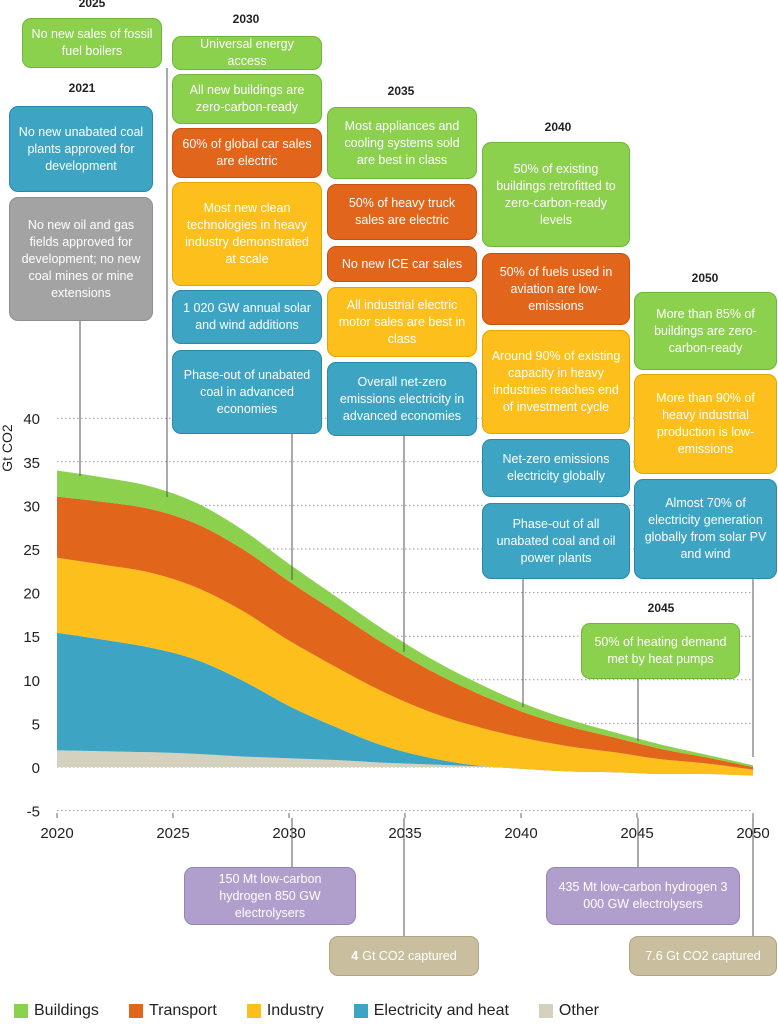 The height and width of the screenshot is (1024, 778). I want to click on year-label-2040: 2040, so click(558, 127).